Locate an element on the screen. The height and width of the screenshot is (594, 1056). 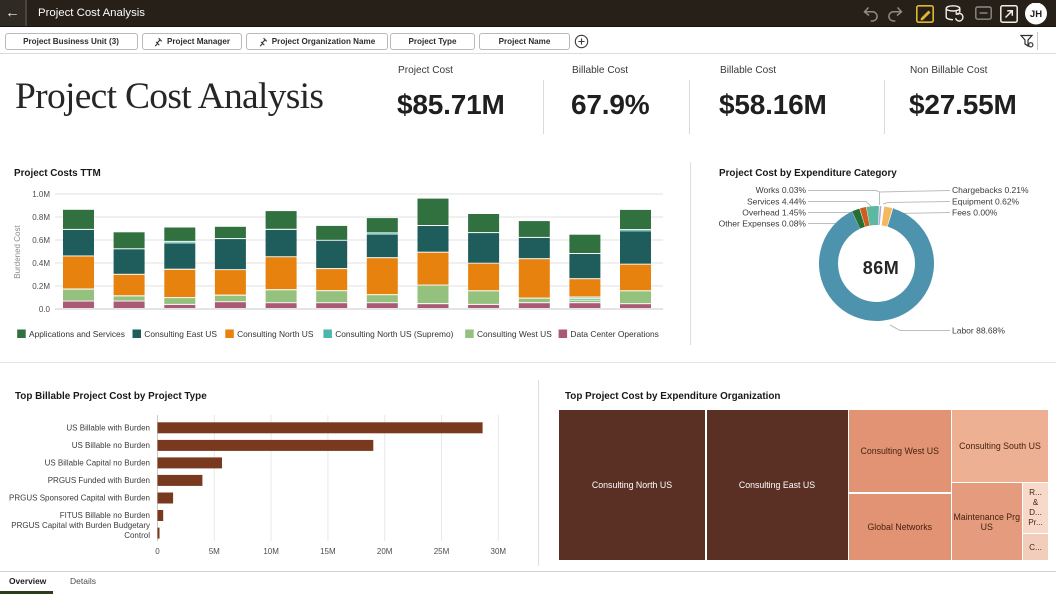
svg-text: 30M is located at coordinates (499, 551).